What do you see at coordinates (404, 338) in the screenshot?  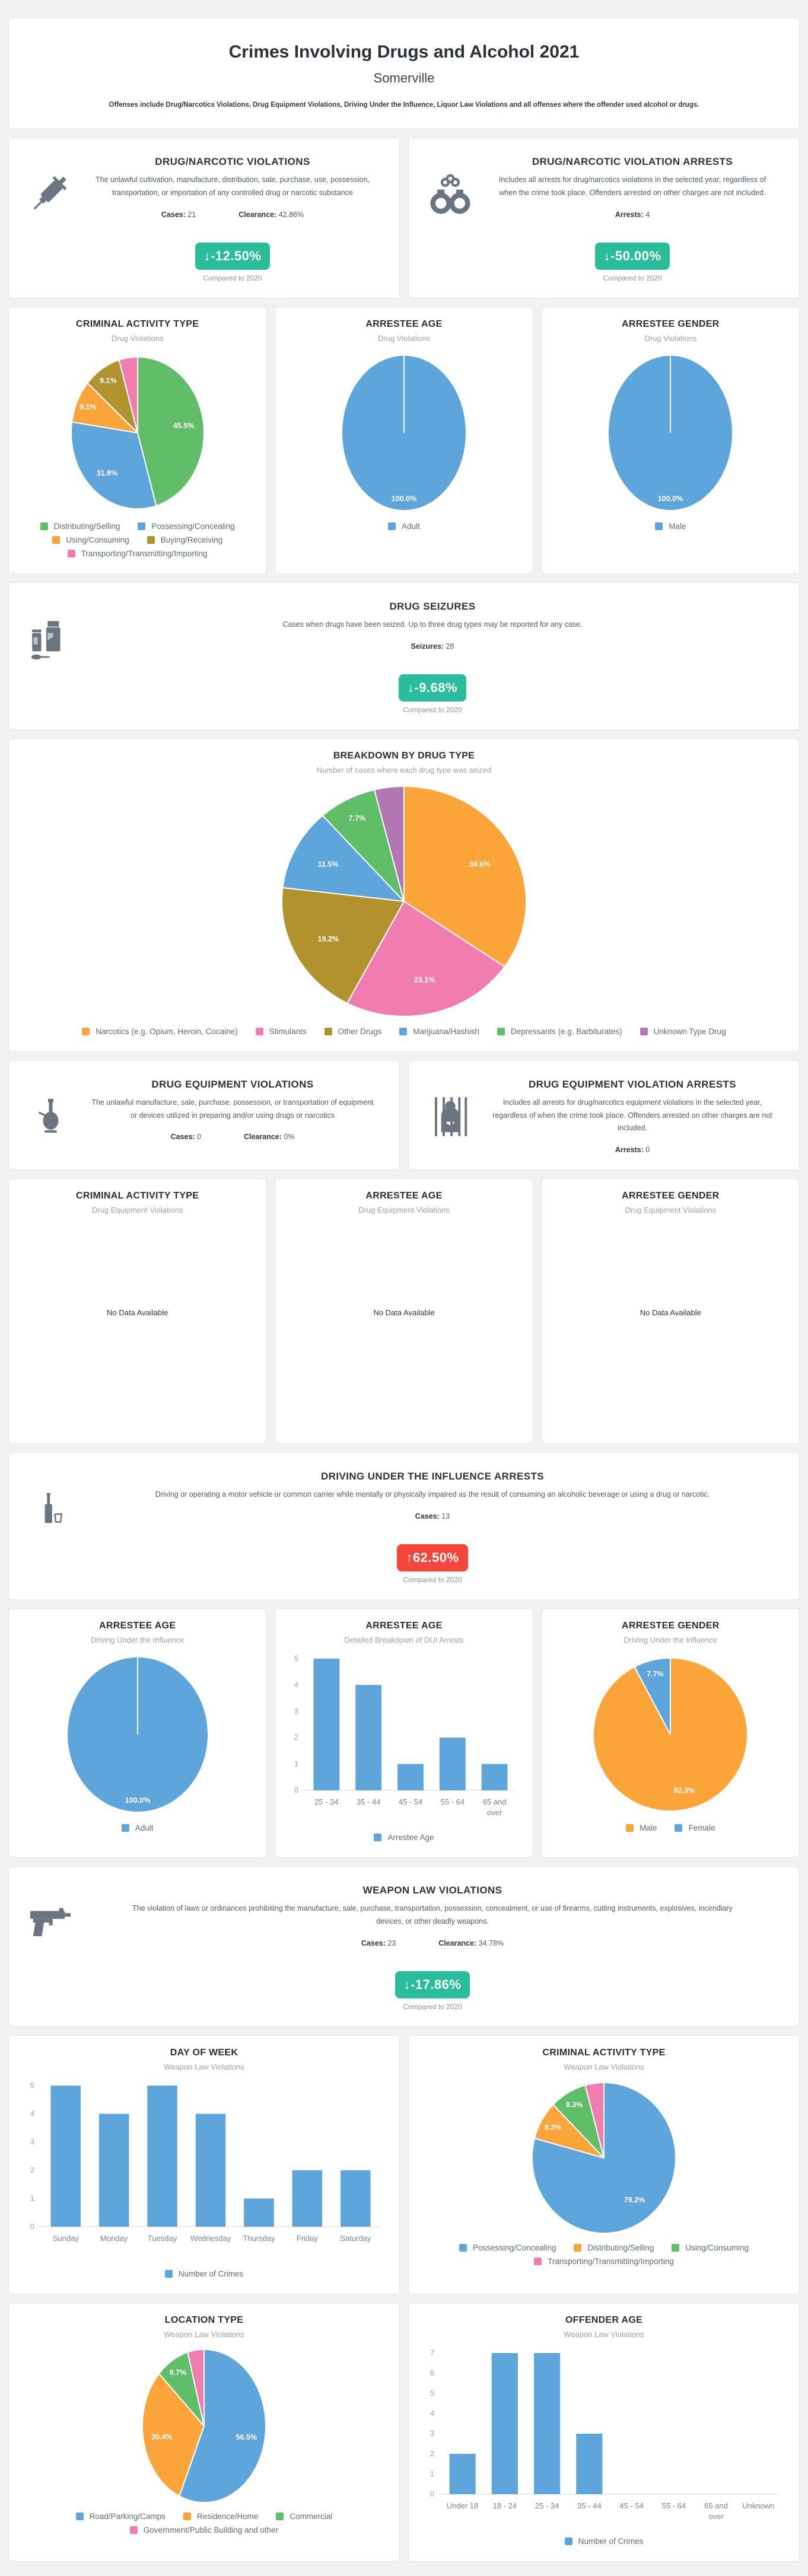 I see `chart-subtitle: Drug Violations` at bounding box center [404, 338].